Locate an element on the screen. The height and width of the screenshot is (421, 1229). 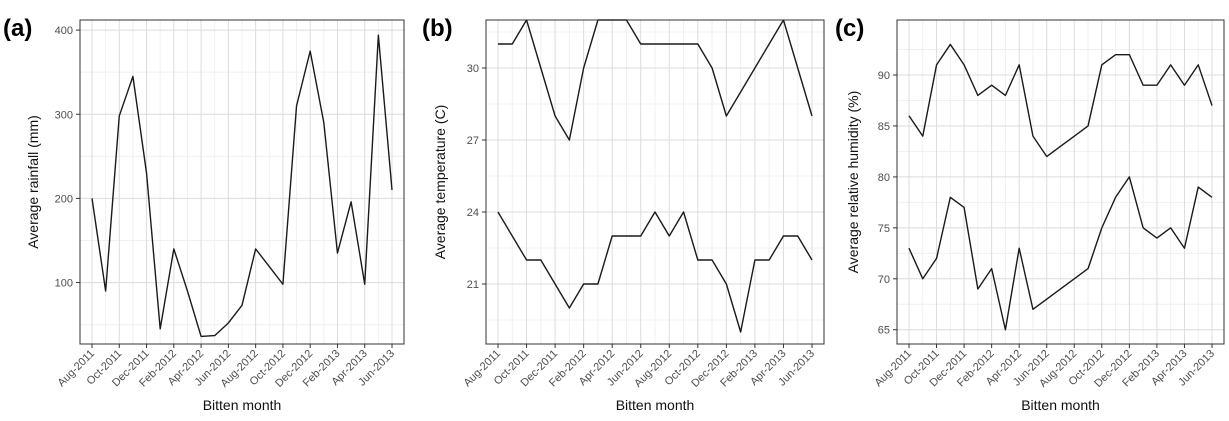
y-tick-label: 100 is located at coordinates (64, 284).